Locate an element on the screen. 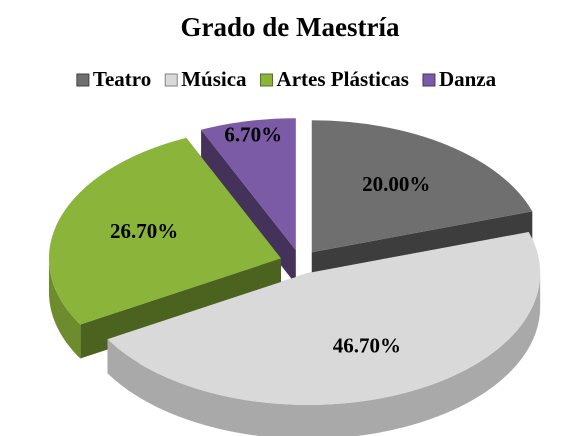 Image resolution: width=573 pixels, height=436 pixels. data-label: 26.70% is located at coordinates (144, 231).